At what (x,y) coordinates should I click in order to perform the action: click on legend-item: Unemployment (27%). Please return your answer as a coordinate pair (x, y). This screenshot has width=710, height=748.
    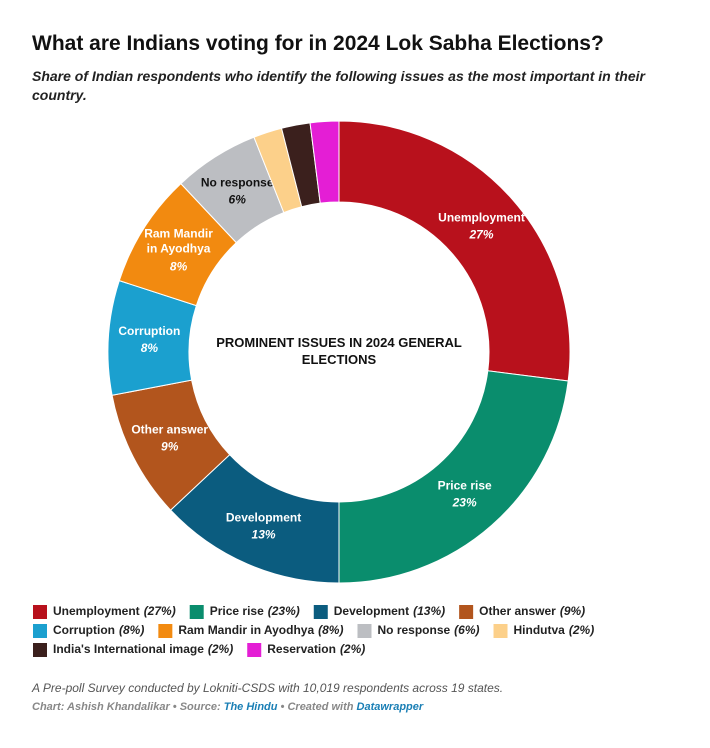
    Looking at the image, I should click on (104, 611).